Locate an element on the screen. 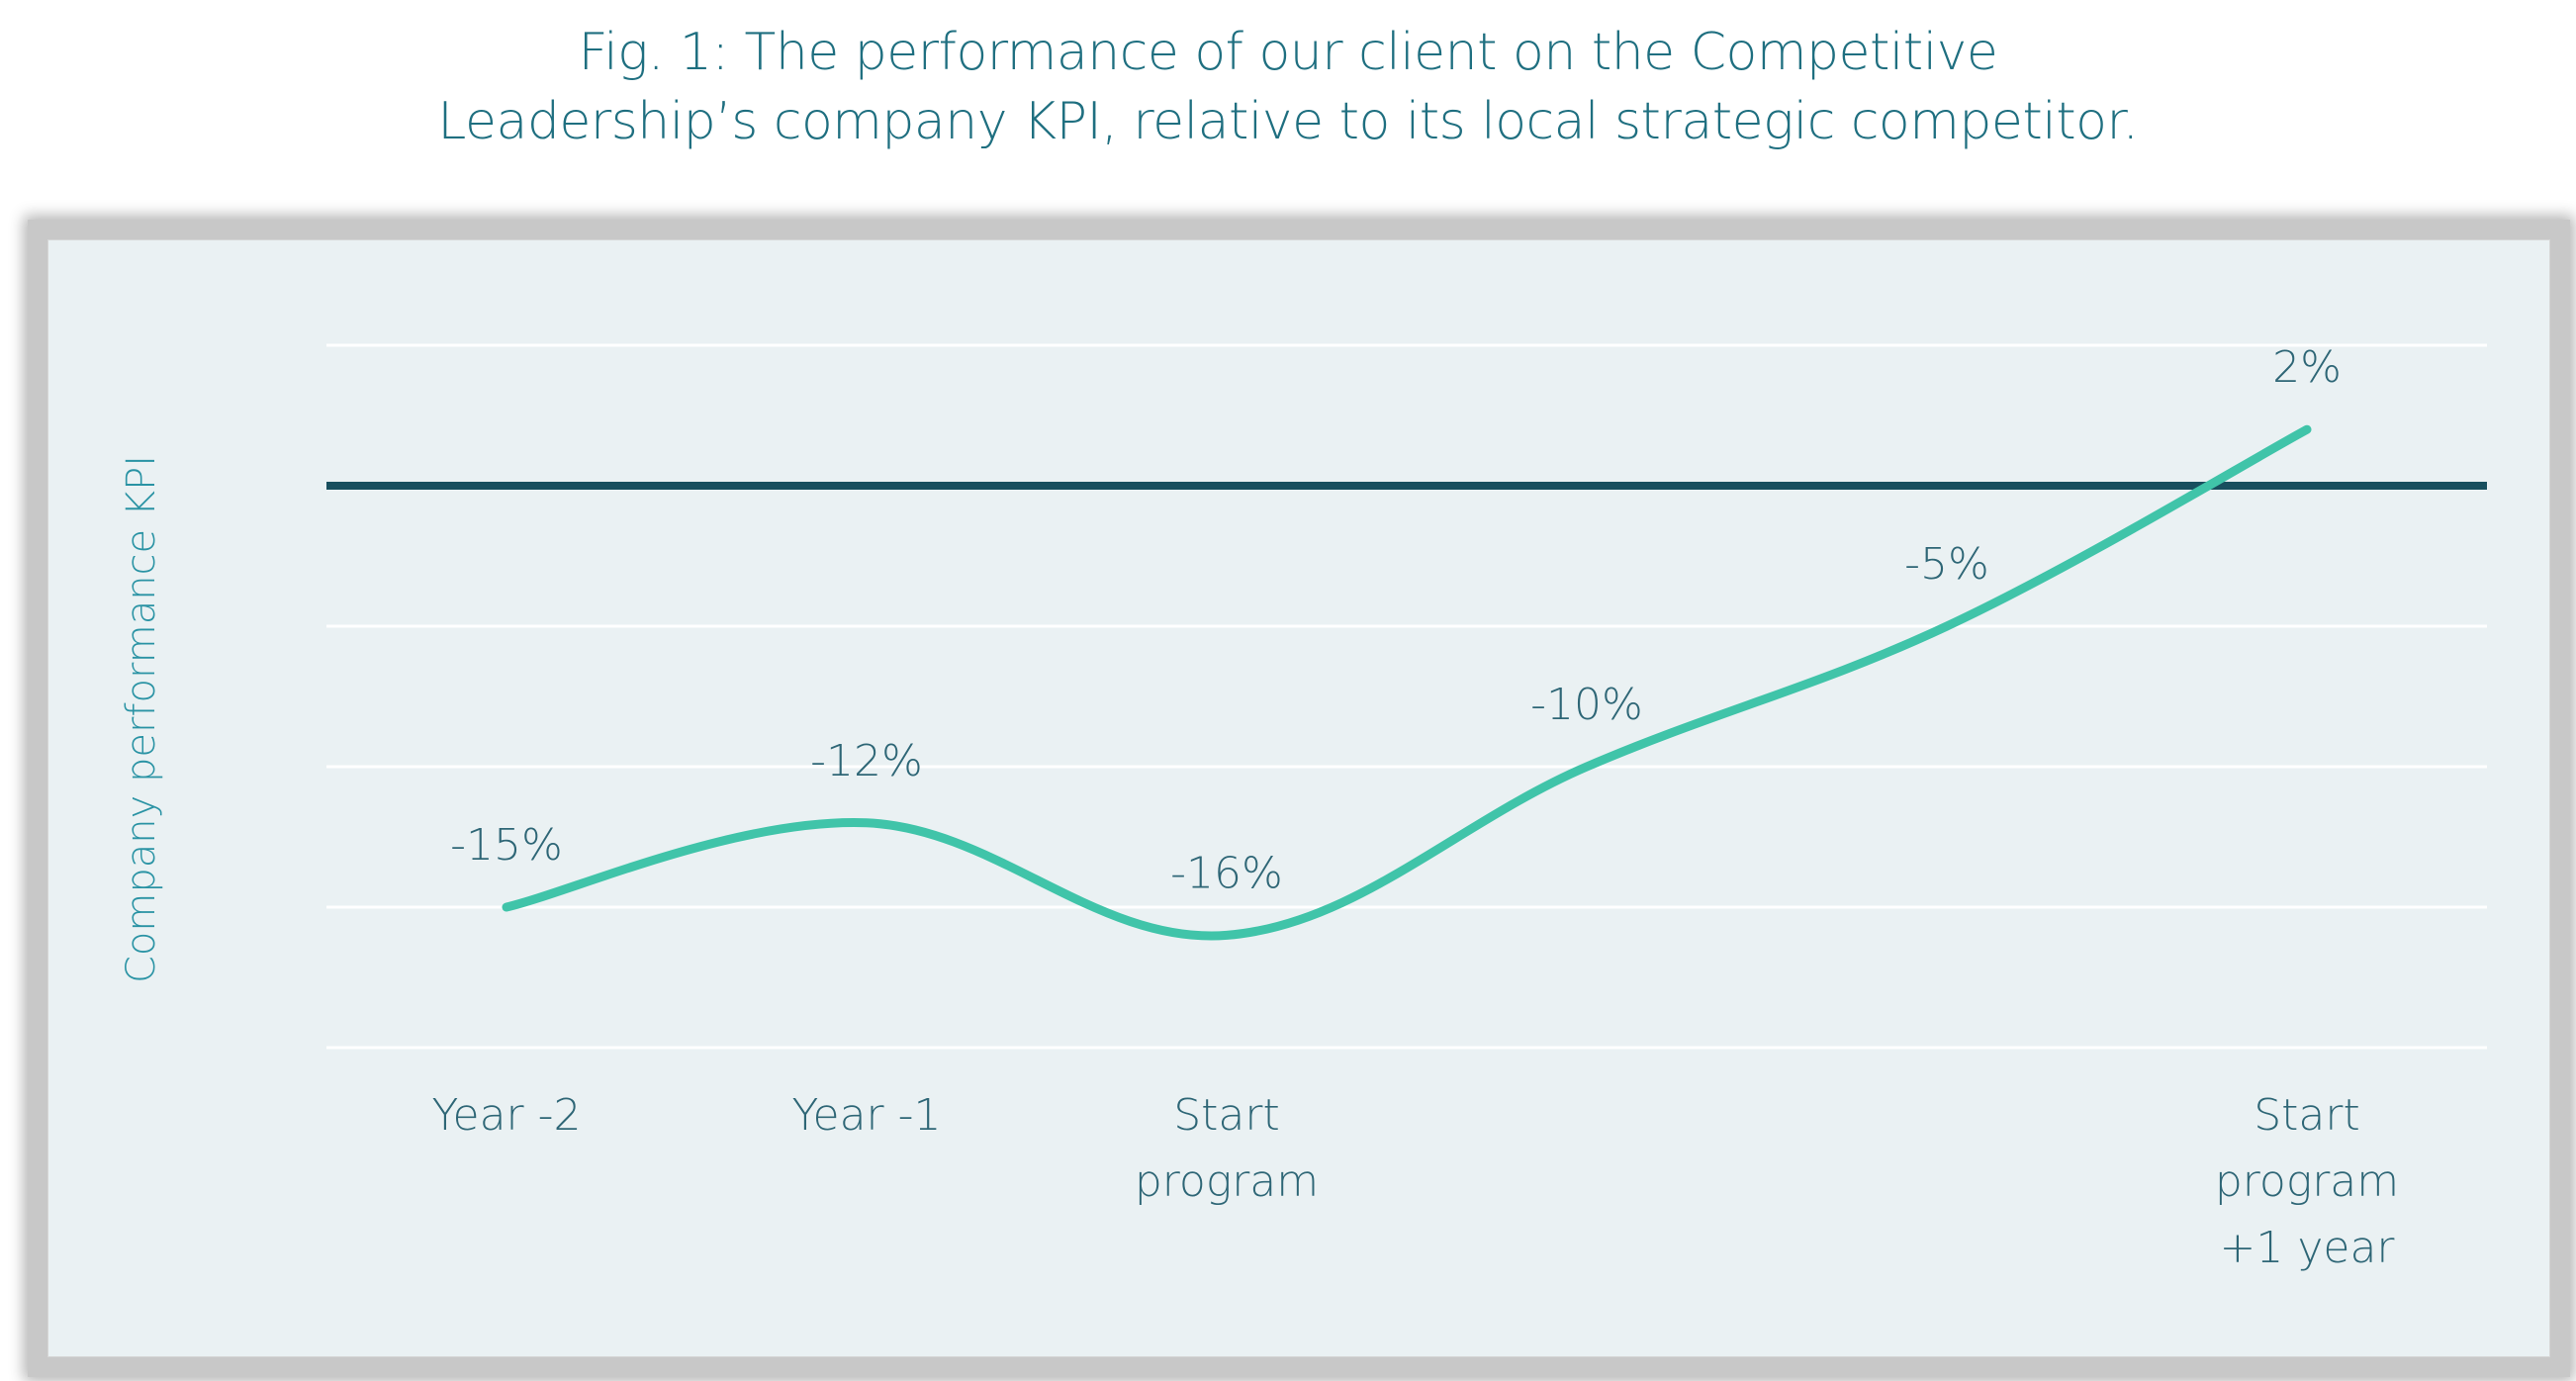  x-tick-label: Year -1 is located at coordinates (866, 1115).